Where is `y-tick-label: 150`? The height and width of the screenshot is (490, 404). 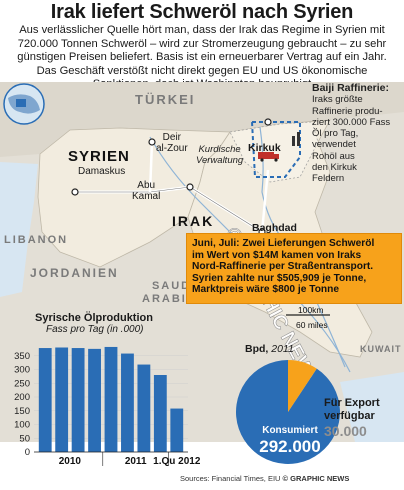
y-tick-label: 150 is located at coordinates (22, 411).